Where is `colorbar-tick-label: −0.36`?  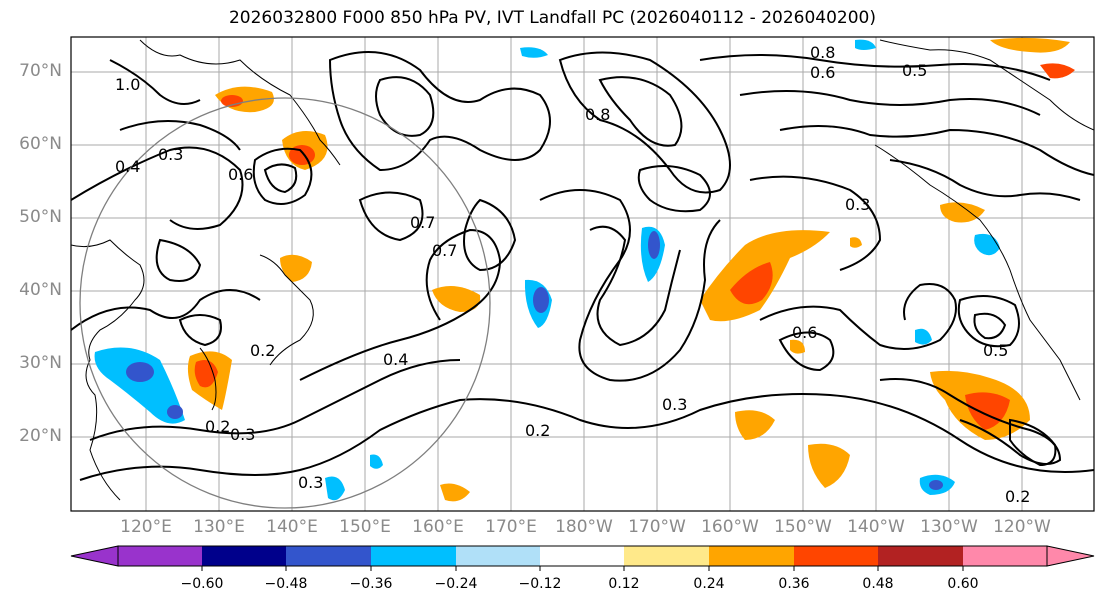
colorbar-tick-label: −0.36 is located at coordinates (371, 584).